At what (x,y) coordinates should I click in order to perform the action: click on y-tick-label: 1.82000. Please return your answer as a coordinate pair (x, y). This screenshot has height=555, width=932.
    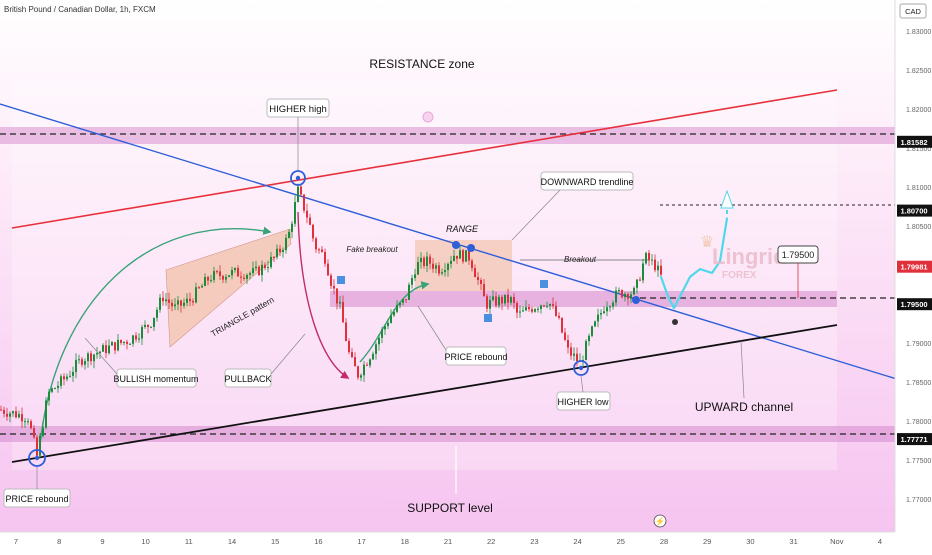
    Looking at the image, I should click on (918, 110).